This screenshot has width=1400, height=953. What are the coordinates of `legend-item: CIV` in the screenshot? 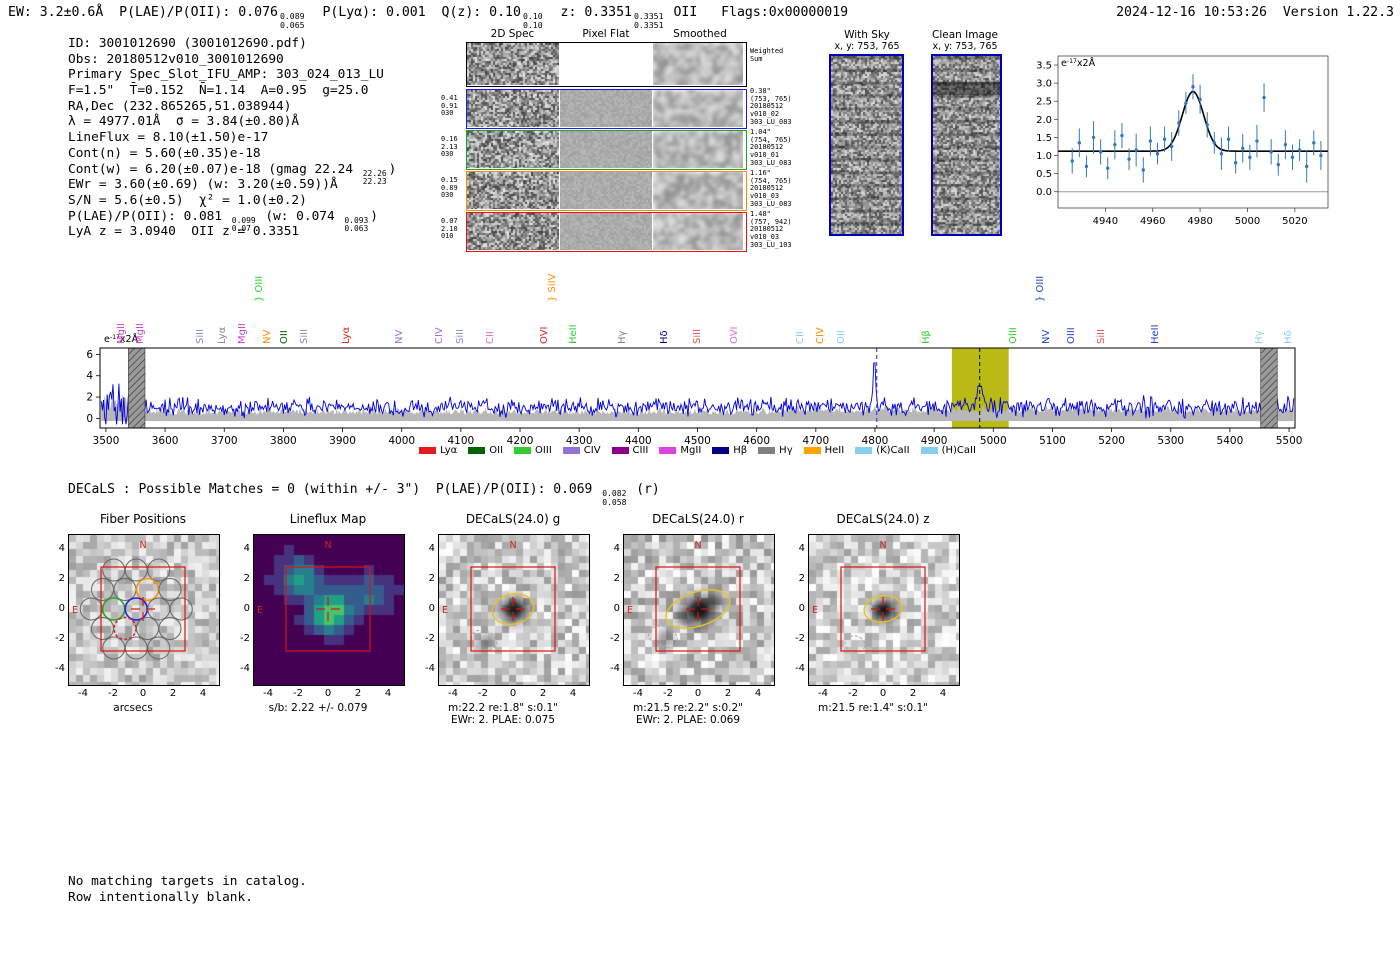 It's located at (581, 450).